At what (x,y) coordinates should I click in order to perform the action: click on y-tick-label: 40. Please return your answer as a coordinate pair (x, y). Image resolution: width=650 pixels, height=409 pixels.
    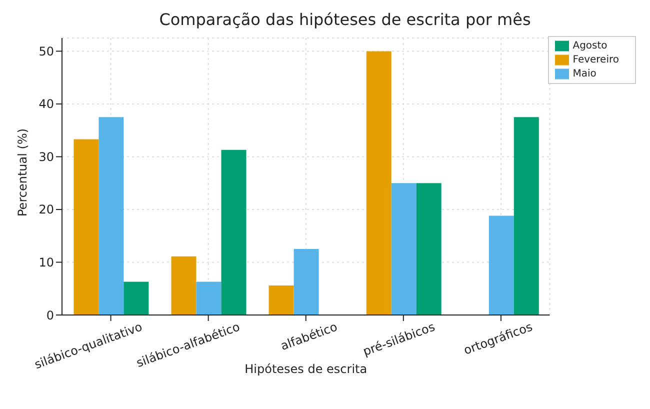
    Looking at the image, I should click on (46, 104).